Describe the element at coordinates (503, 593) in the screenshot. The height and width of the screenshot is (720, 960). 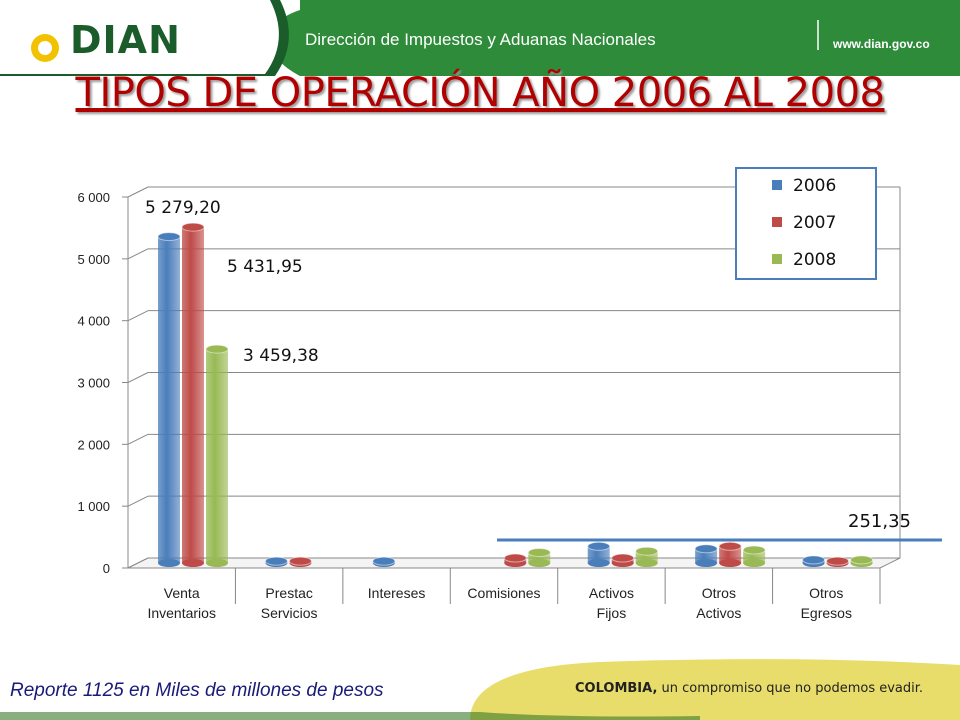
I see `x-tick-label: Comisiones` at that location.